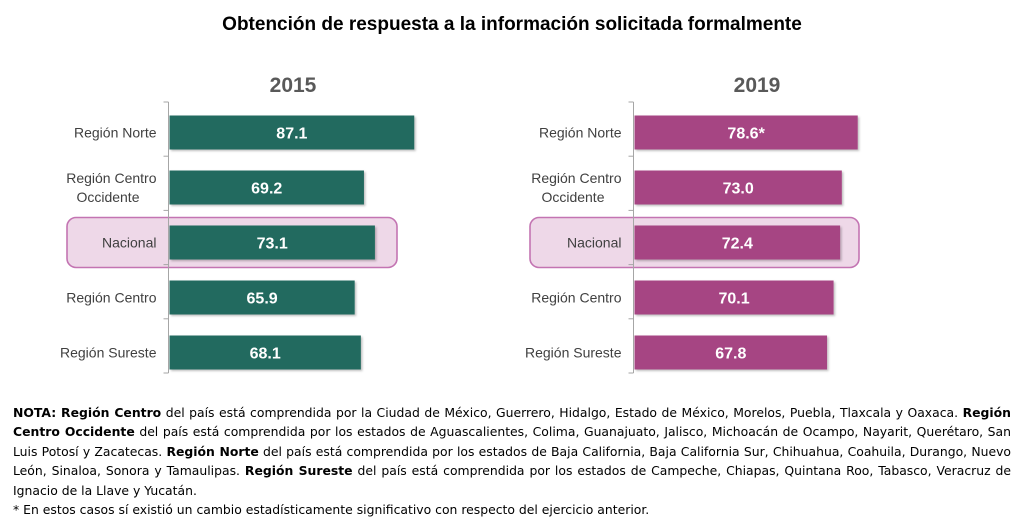  What do you see at coordinates (87, 412) in the screenshot?
I see `note-region-name: NOTA: Región Centro` at bounding box center [87, 412].